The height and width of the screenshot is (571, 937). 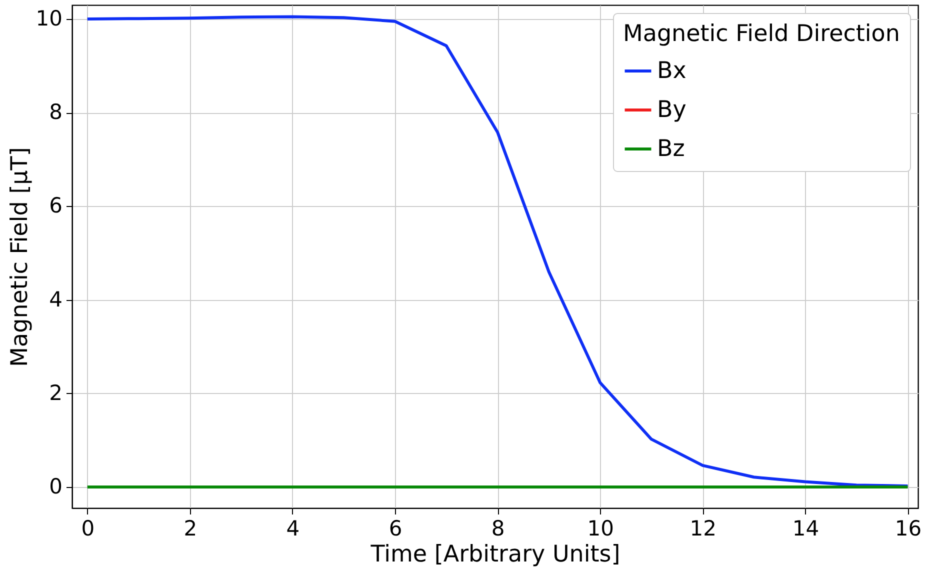 What do you see at coordinates (600, 528) in the screenshot?
I see `x-tick-label: 10` at bounding box center [600, 528].